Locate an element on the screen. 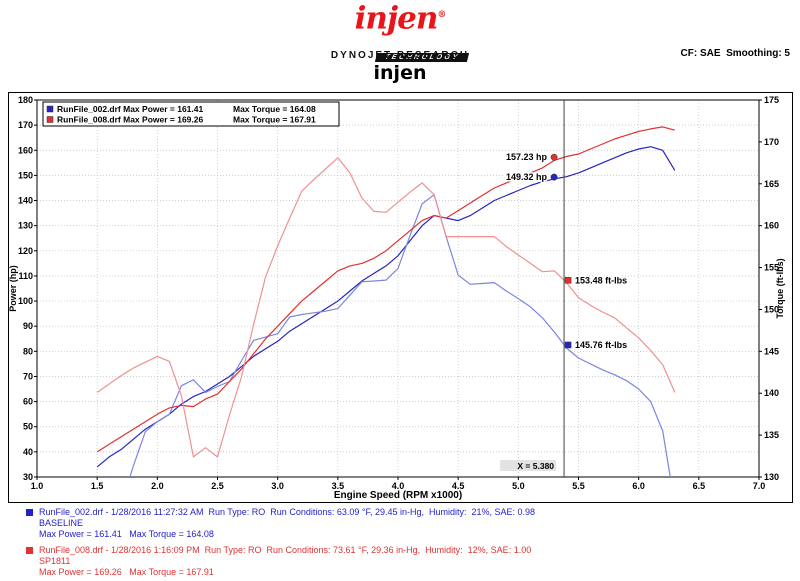 This screenshot has height=581, width=800. svg-text: 5.5 is located at coordinates (578, 486).